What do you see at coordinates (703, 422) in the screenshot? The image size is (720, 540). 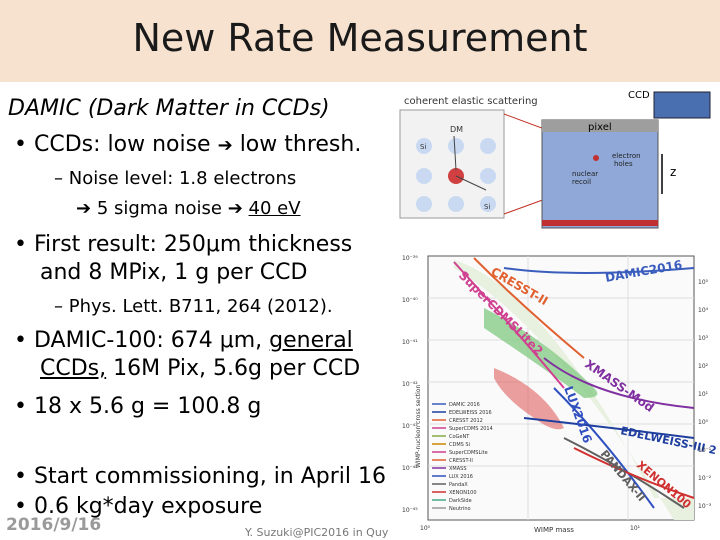 I see `y-tick-label-right: 10⁰` at bounding box center [703, 422].